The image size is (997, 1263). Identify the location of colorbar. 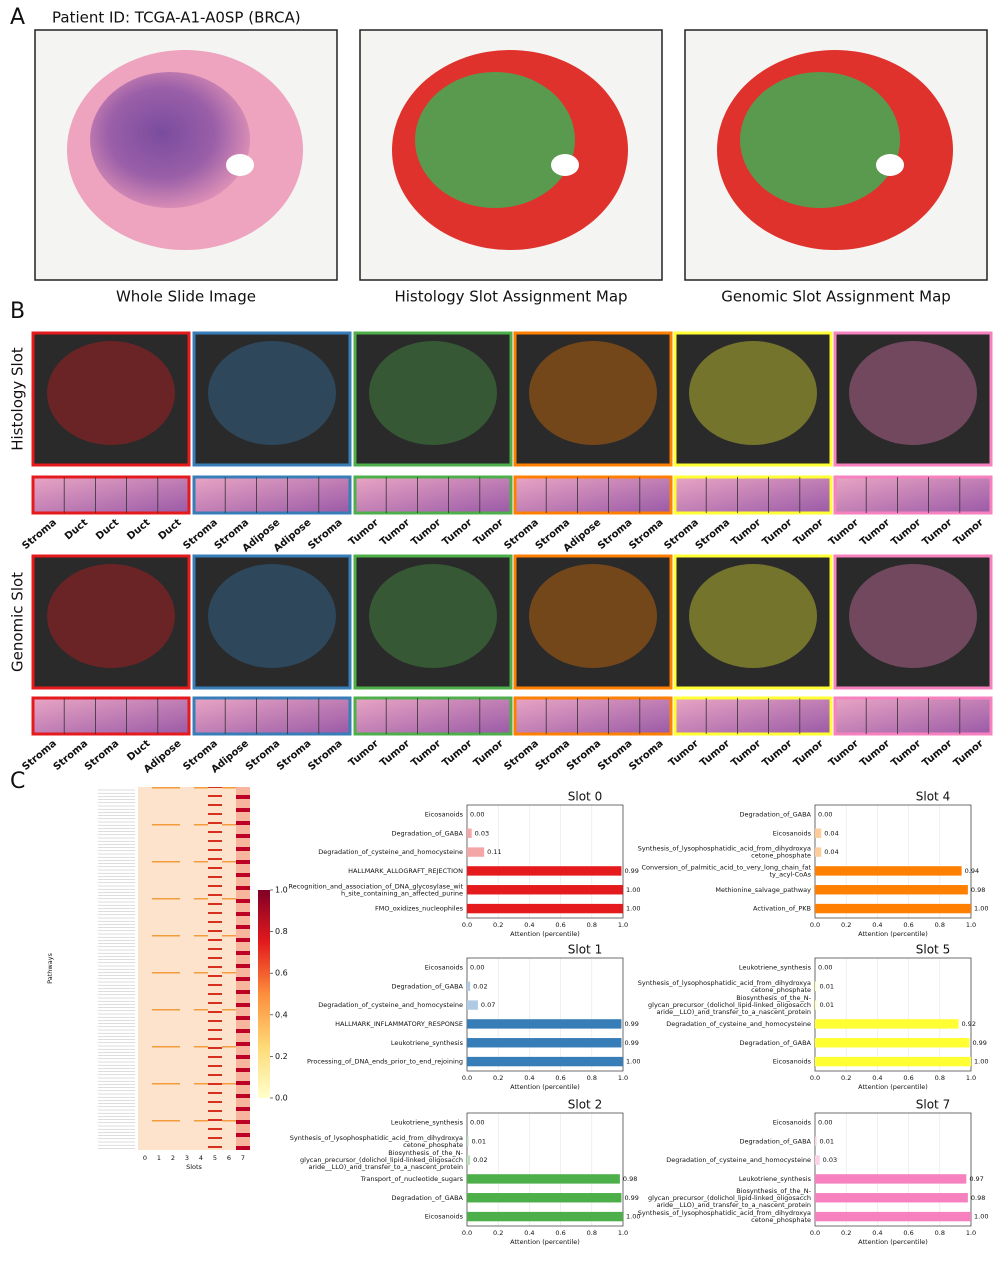
(264, 994).